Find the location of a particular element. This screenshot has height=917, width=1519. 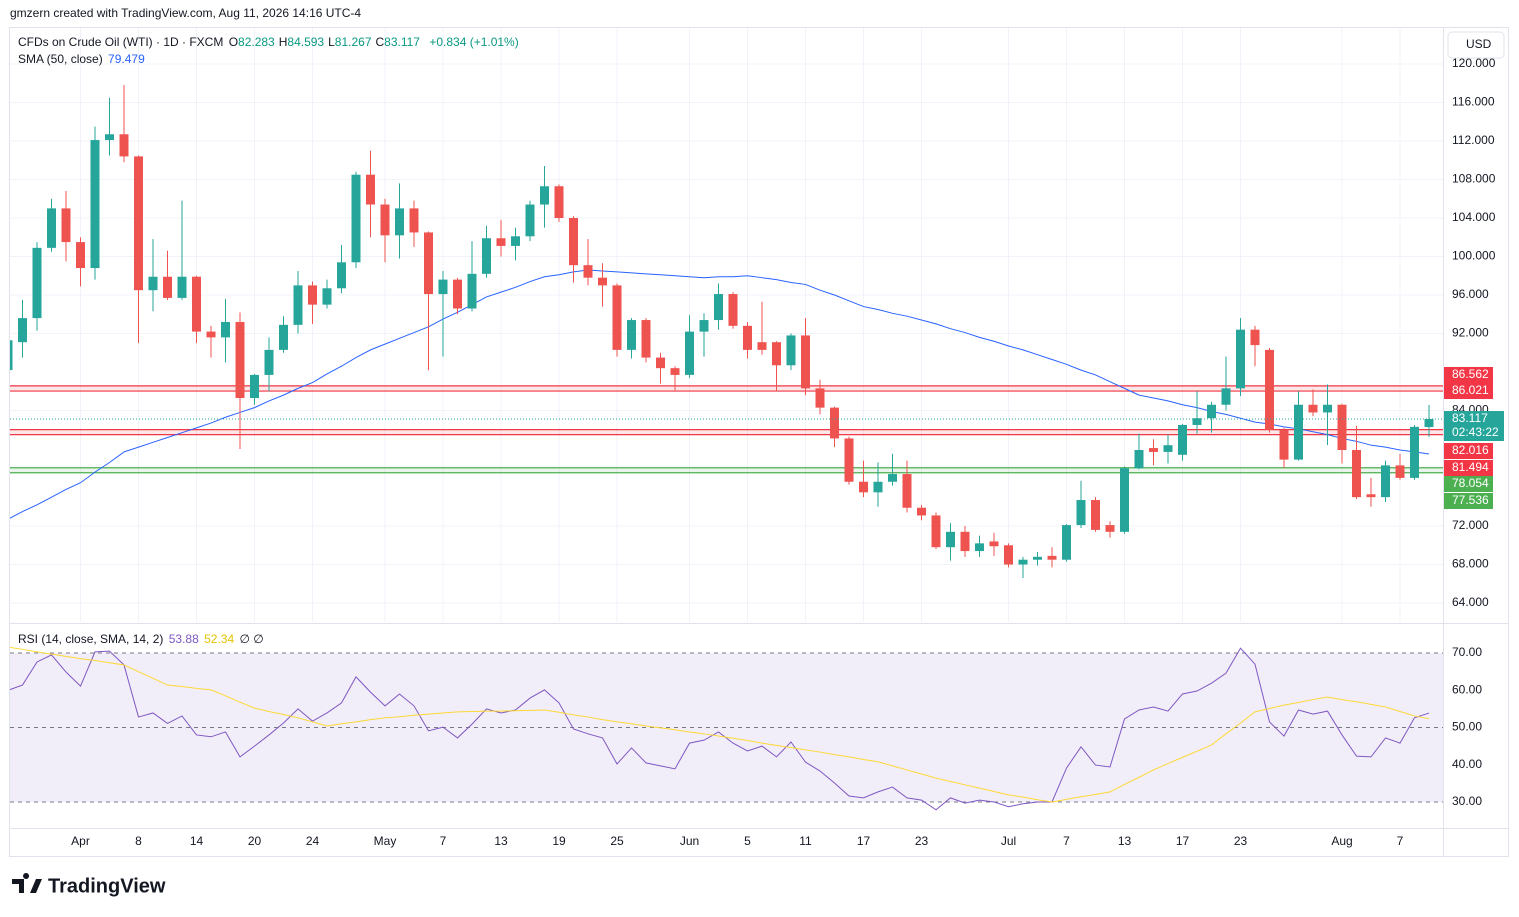

x-tick-label: 23 is located at coordinates (922, 841).